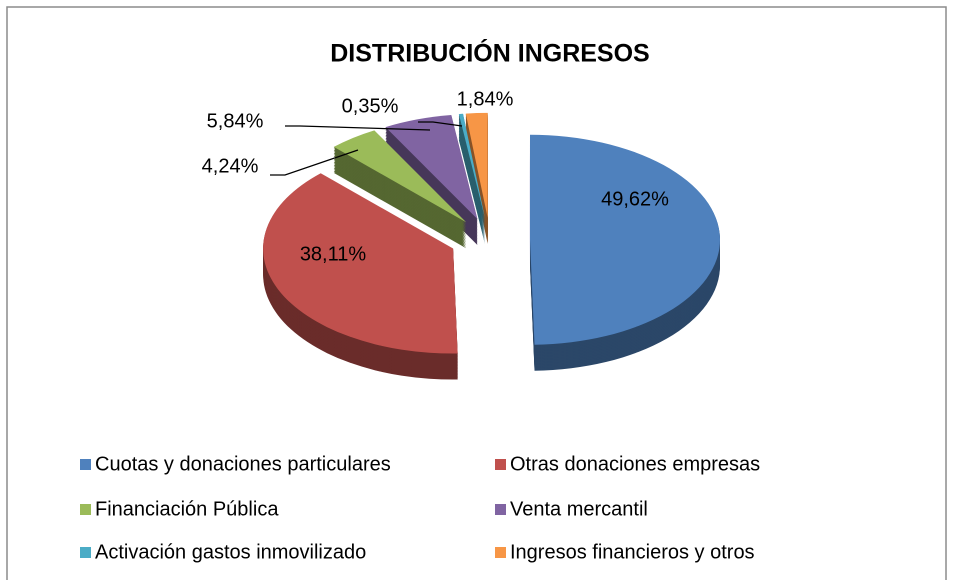 This screenshot has width=954, height=580. I want to click on legend-label: Activación gastos inmovilizado, so click(230, 552).